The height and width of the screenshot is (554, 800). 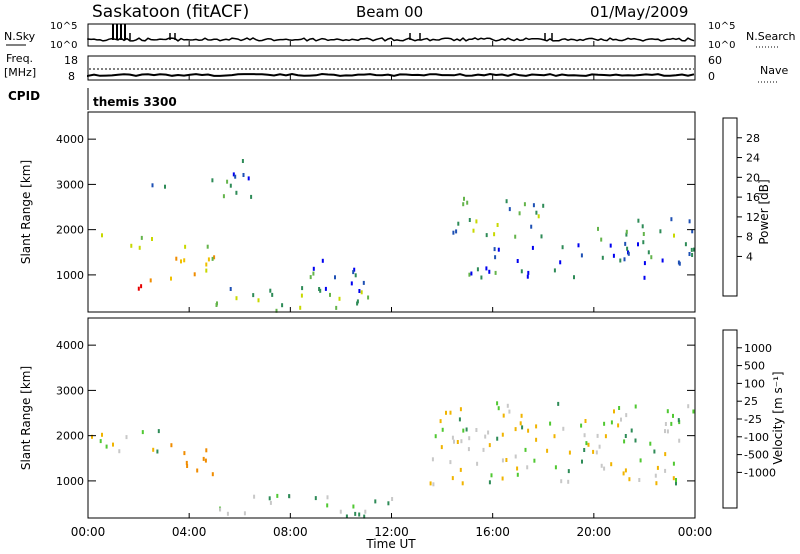 What do you see at coordinates (135, 102) in the screenshot?
I see `cpid-value: themis 3300` at bounding box center [135, 102].